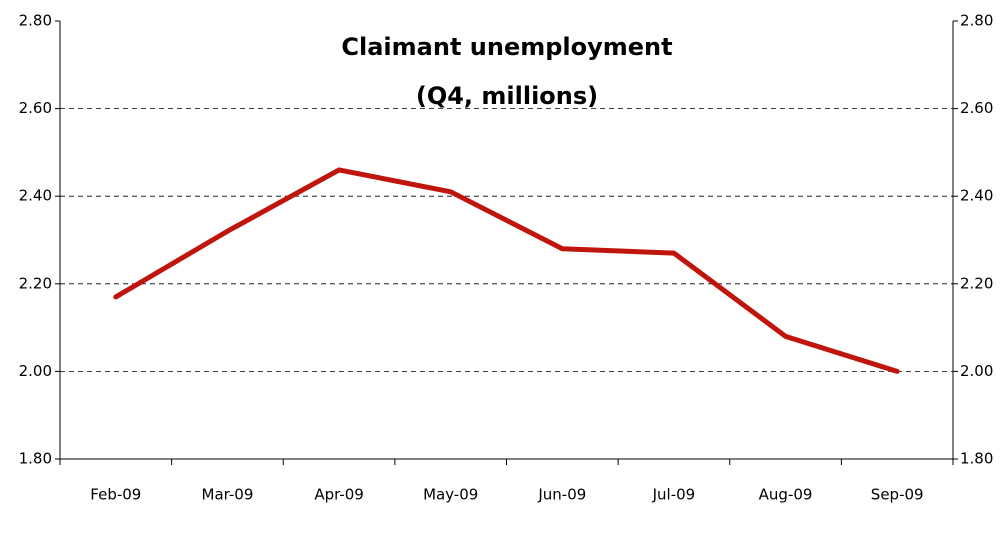 This screenshot has width=1007, height=537. I want to click on chart-subtitle: (Q4, millions), so click(507, 96).